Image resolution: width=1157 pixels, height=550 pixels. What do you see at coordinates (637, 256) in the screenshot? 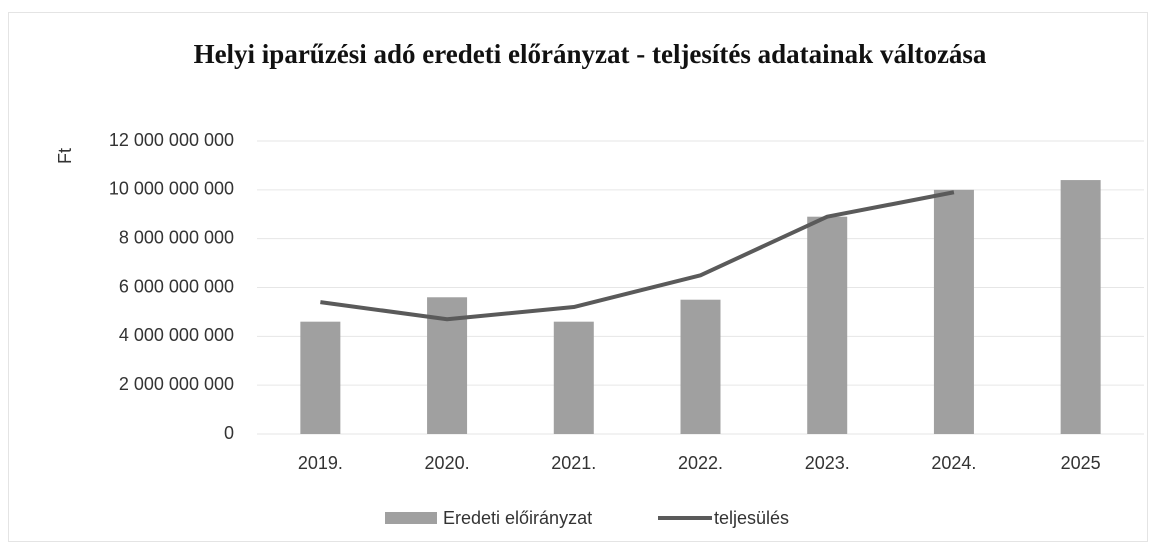
I see `line` at bounding box center [637, 256].